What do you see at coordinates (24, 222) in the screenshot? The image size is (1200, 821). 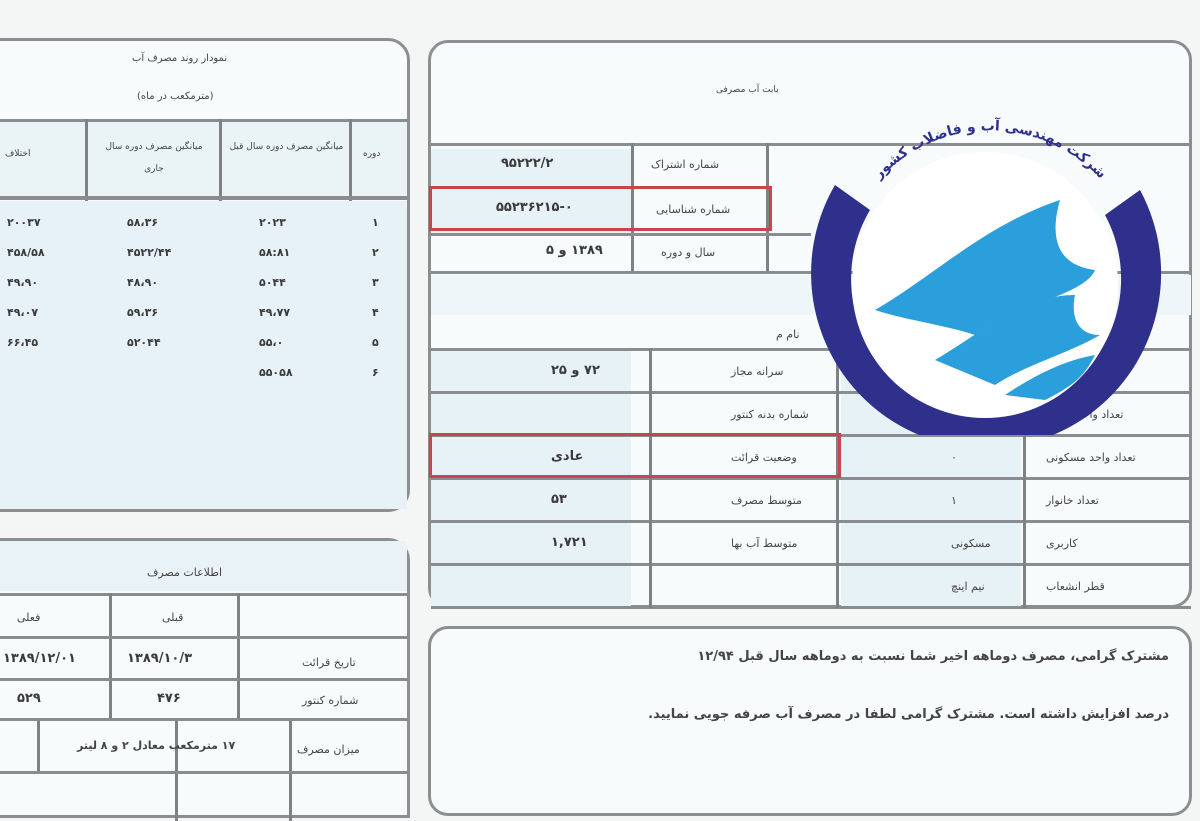 I see `usage-row-diff: ۲۰۰۳۷` at bounding box center [24, 222].